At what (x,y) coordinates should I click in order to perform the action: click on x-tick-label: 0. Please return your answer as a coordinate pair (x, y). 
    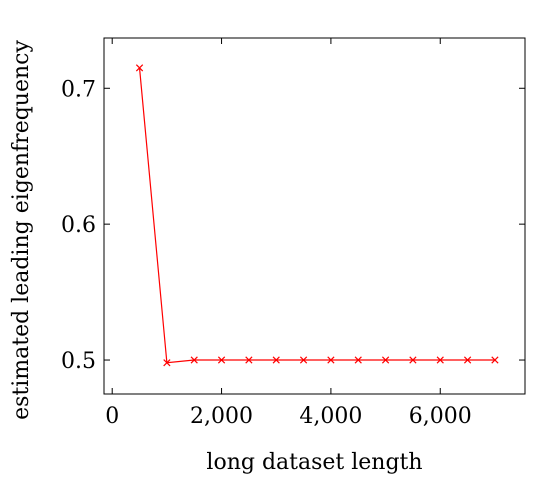
    Looking at the image, I should click on (112, 416).